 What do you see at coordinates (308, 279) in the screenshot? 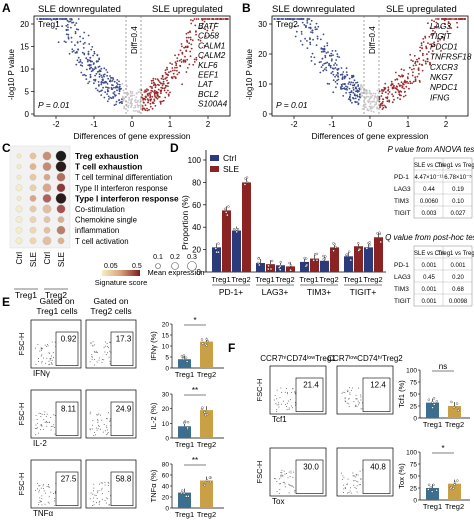
I see `group-label: Treg1` at bounding box center [308, 279].